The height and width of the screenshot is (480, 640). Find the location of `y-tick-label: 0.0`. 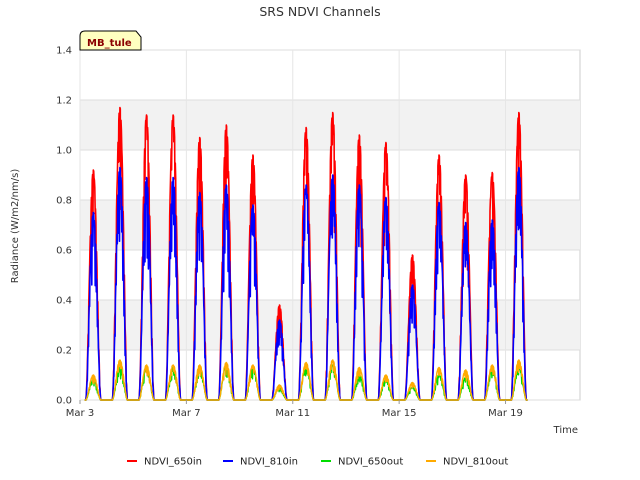

y-tick-label: 0.0 is located at coordinates (64, 401).